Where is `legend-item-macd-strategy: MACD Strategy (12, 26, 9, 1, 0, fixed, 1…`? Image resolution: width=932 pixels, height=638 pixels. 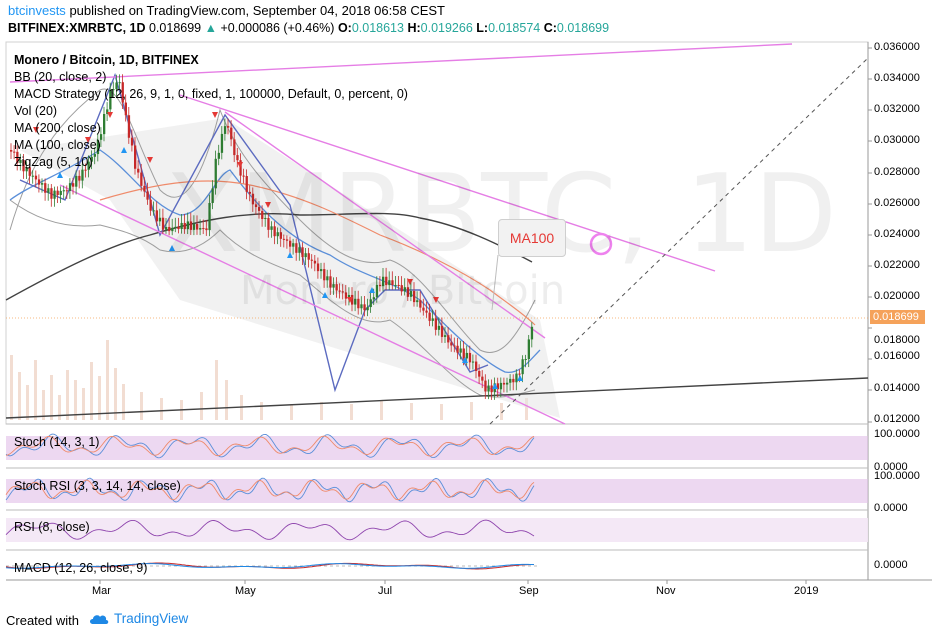 legend-item-macd-strategy: MACD Strategy (12, 26, 9, 1, 0, fixed, 1… is located at coordinates (211, 94).